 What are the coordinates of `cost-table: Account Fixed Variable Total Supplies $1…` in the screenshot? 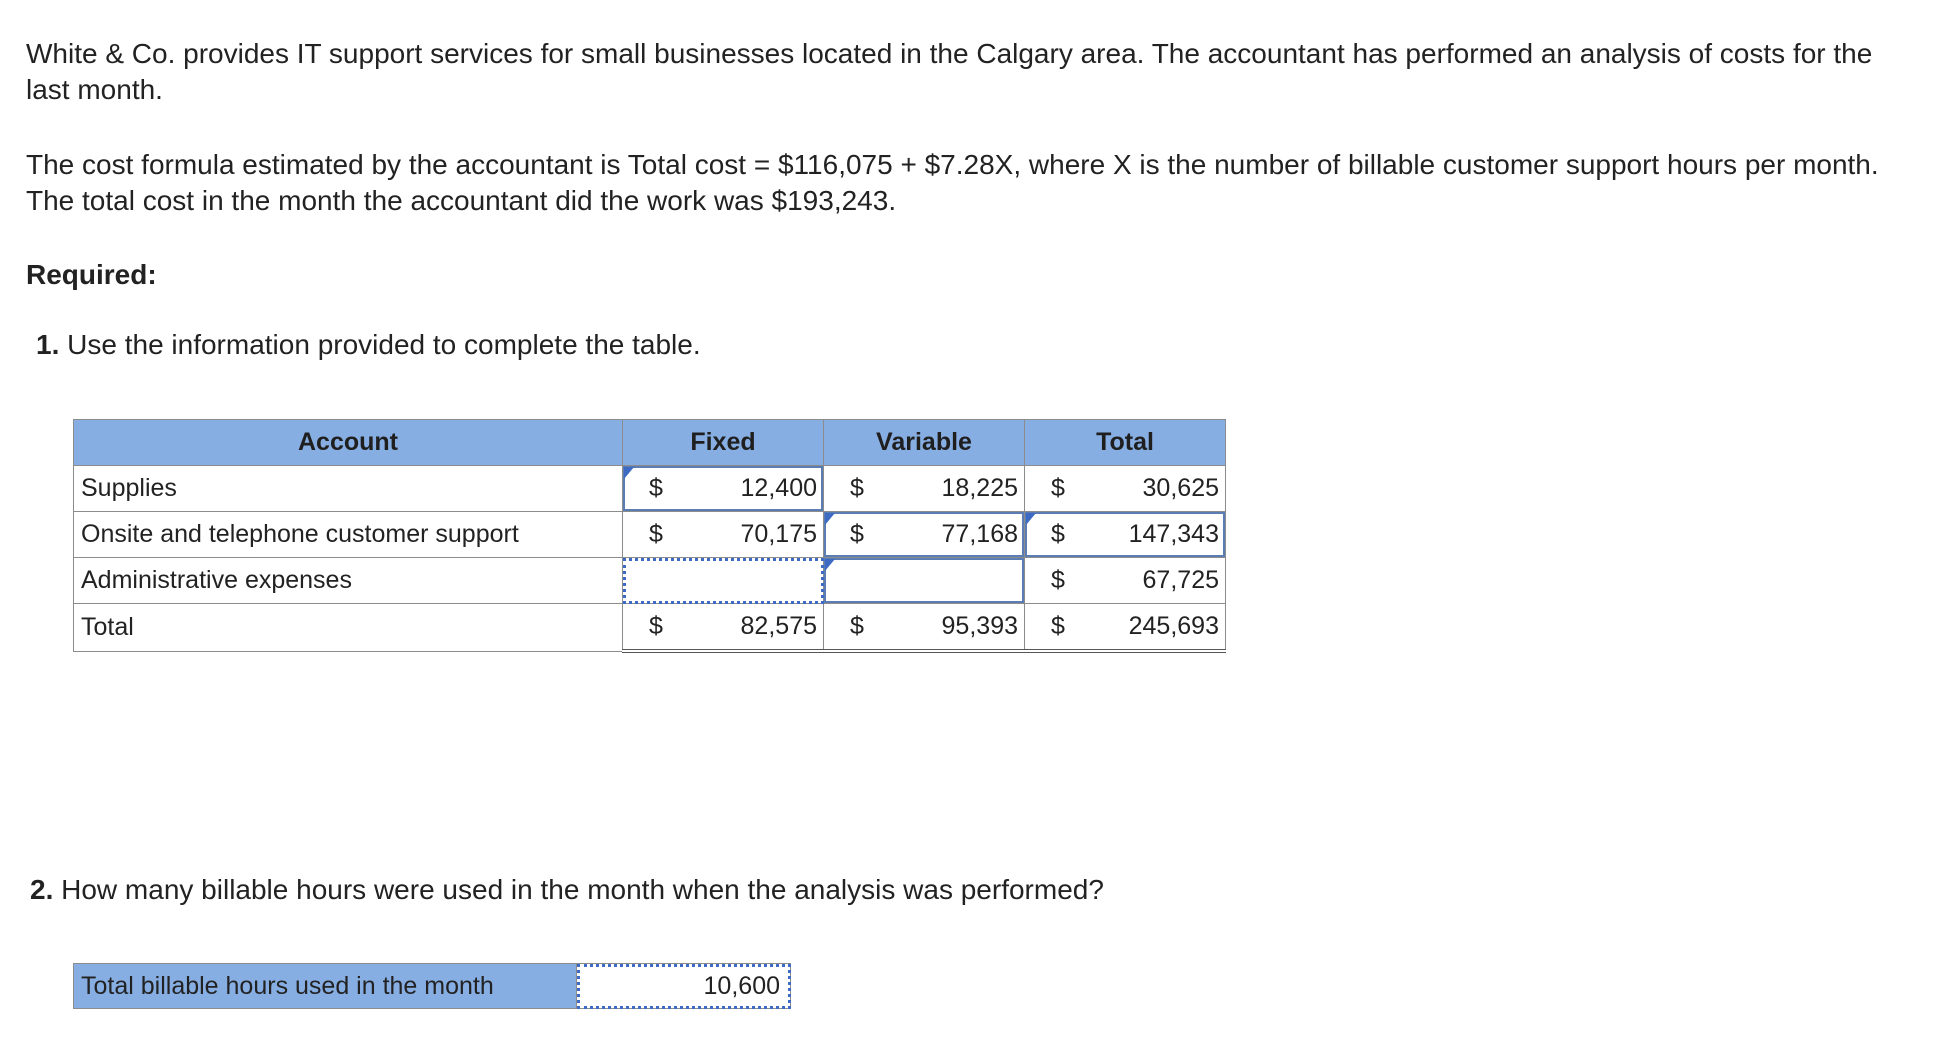 It's located at (649, 536).